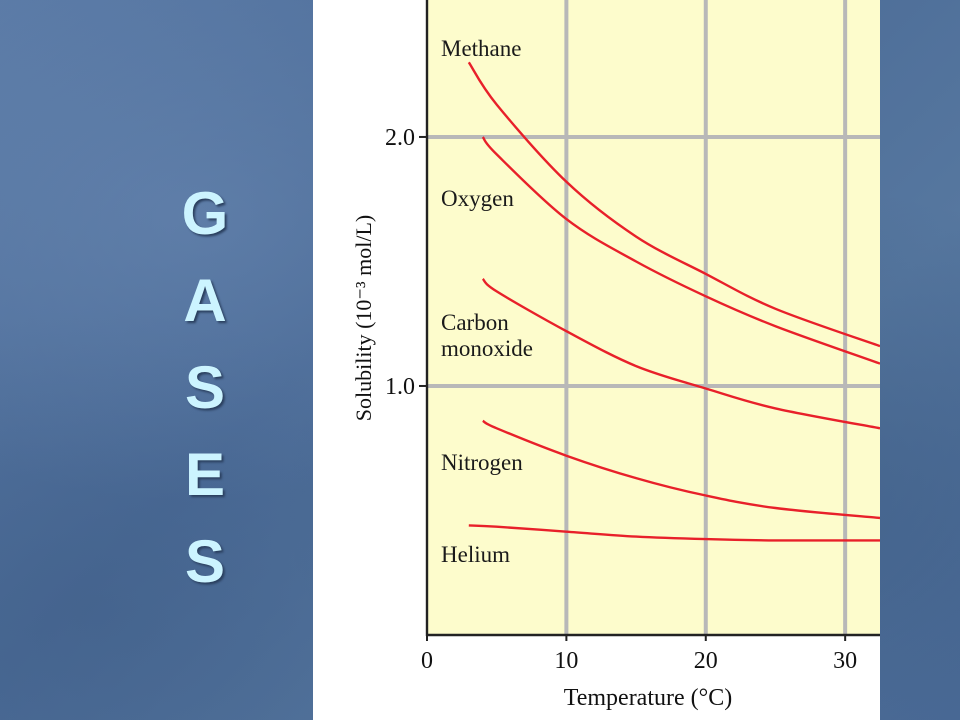  I want to click on side-title: G A S E S, so click(205, 387).